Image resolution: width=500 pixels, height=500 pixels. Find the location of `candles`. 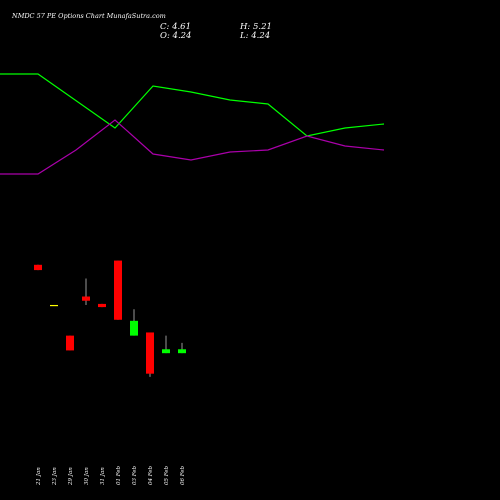

candles is located at coordinates (110, 318).